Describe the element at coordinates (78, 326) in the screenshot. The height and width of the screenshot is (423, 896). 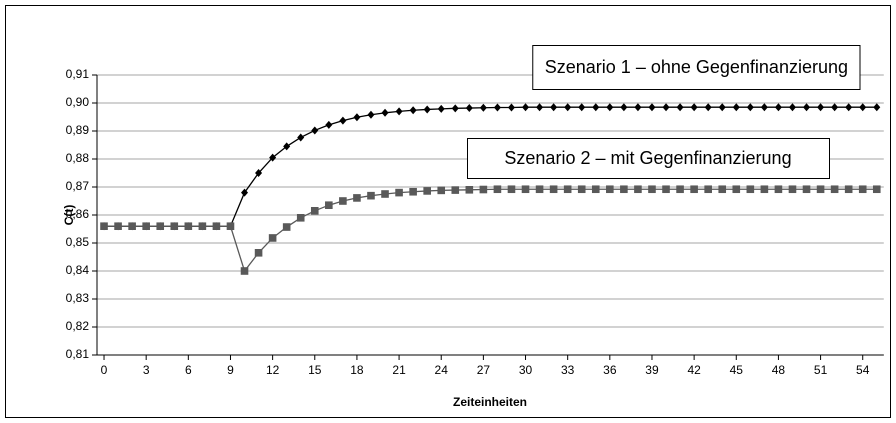
I see `y-tick-label: 0,82` at that location.